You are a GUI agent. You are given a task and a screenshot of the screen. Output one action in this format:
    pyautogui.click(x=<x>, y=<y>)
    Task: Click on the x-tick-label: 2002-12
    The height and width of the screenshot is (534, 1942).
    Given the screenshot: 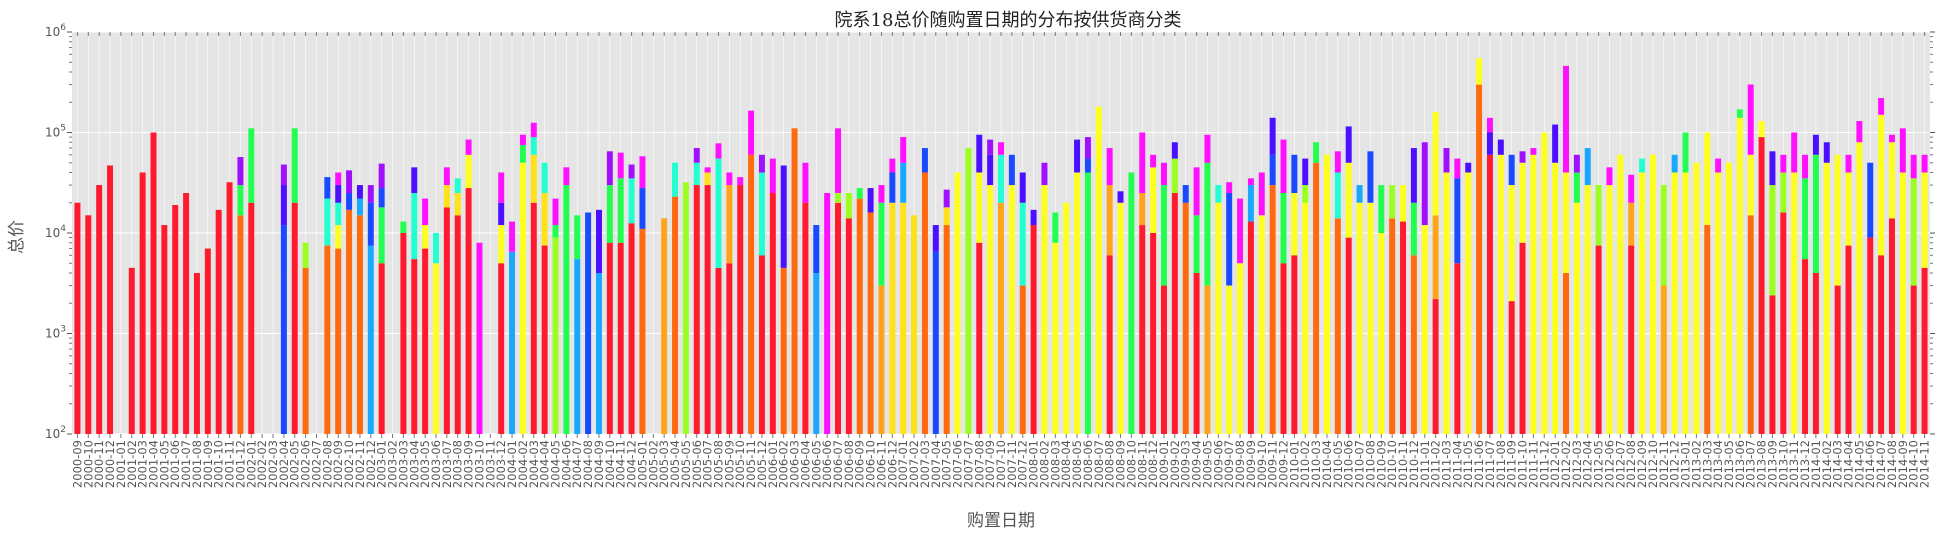 What is the action you would take?
    pyautogui.click(x=371, y=464)
    